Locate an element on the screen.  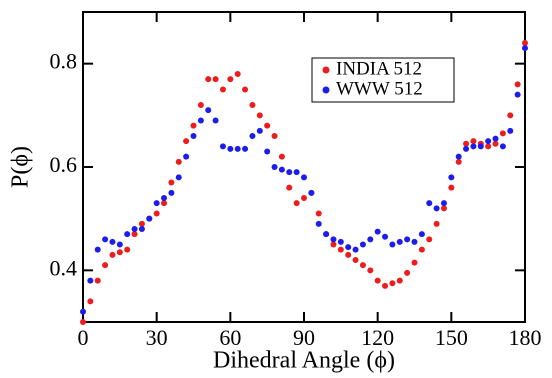
x-tick-label: 180 is located at coordinates (525, 337).